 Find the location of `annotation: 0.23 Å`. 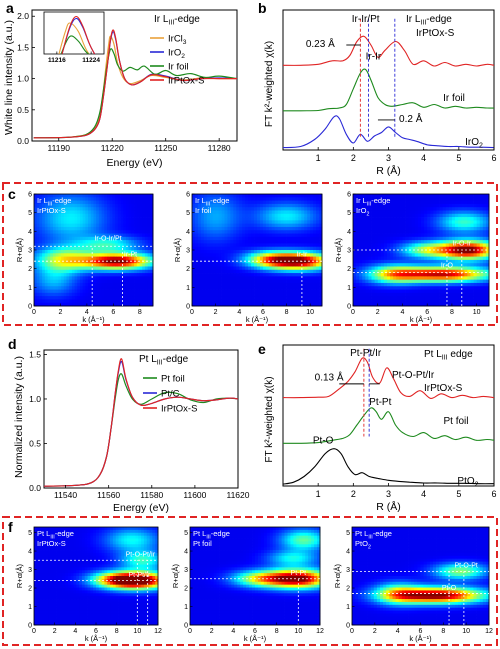

annotation: 0.23 Å is located at coordinates (320, 43).